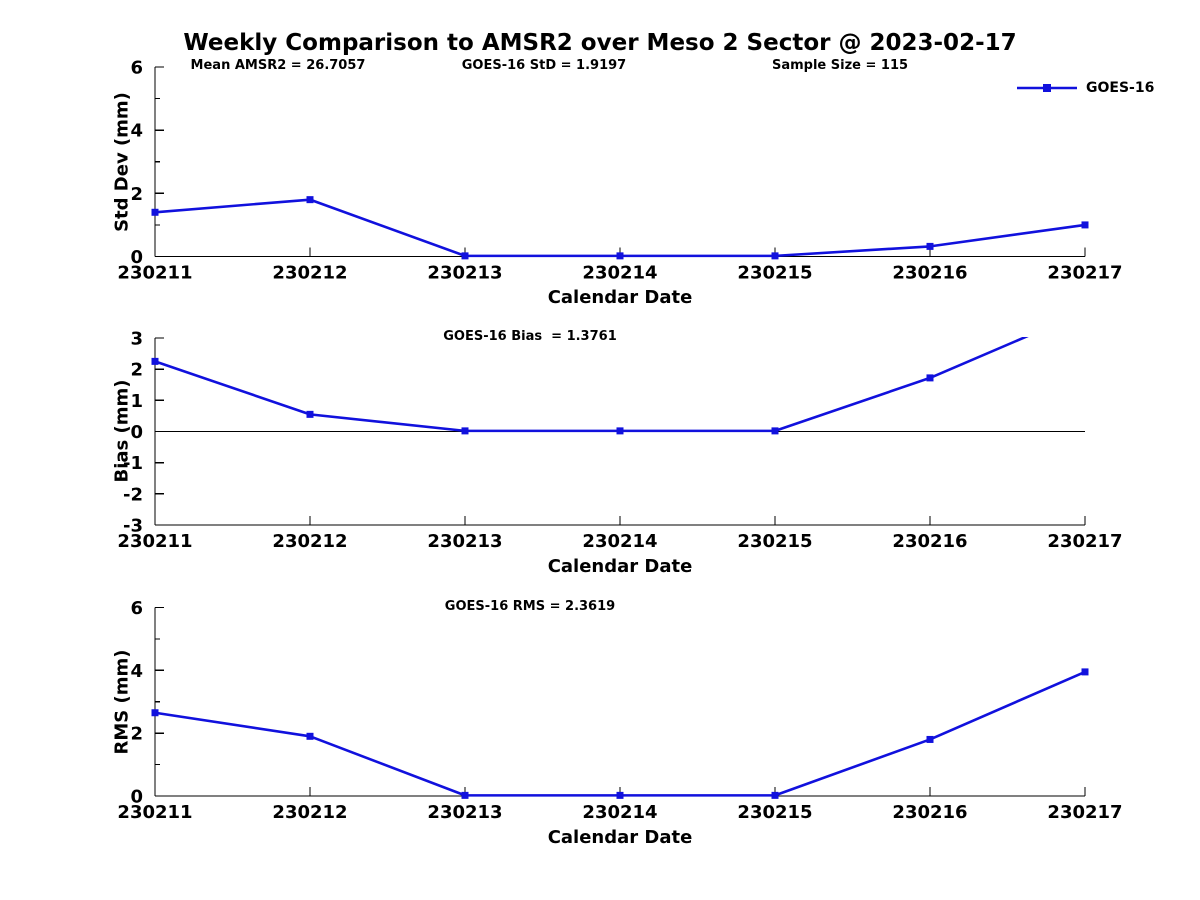 This screenshot has width=1200, height=900. Describe the element at coordinates (530, 606) in the screenshot. I see `annotation-goes16-rms: GOES-16 RMS = 2.3619` at that location.